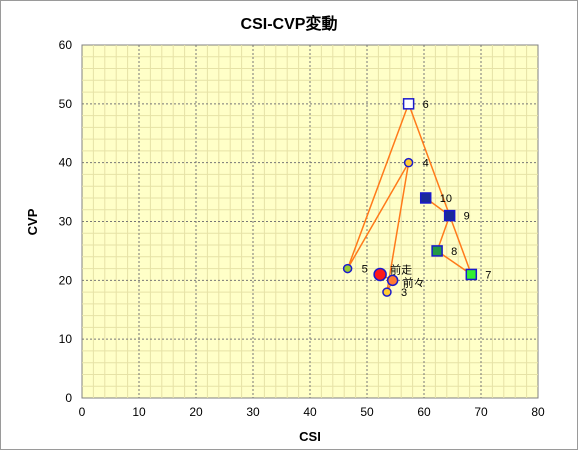  Describe the element at coordinates (66, 222) in the screenshot. I see `y-tick-label: 30` at that location.